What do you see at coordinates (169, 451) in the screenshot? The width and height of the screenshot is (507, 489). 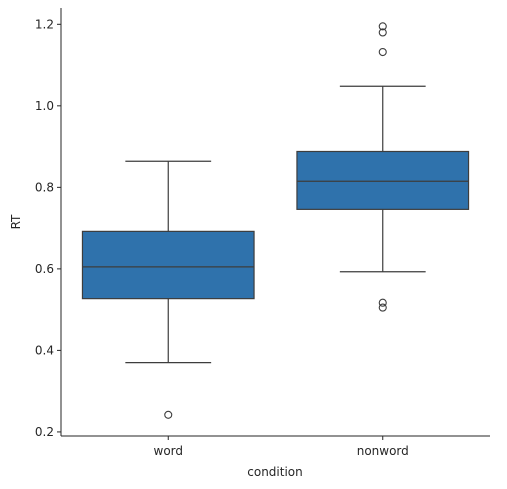 I see `x-tick-label: word` at bounding box center [169, 451].